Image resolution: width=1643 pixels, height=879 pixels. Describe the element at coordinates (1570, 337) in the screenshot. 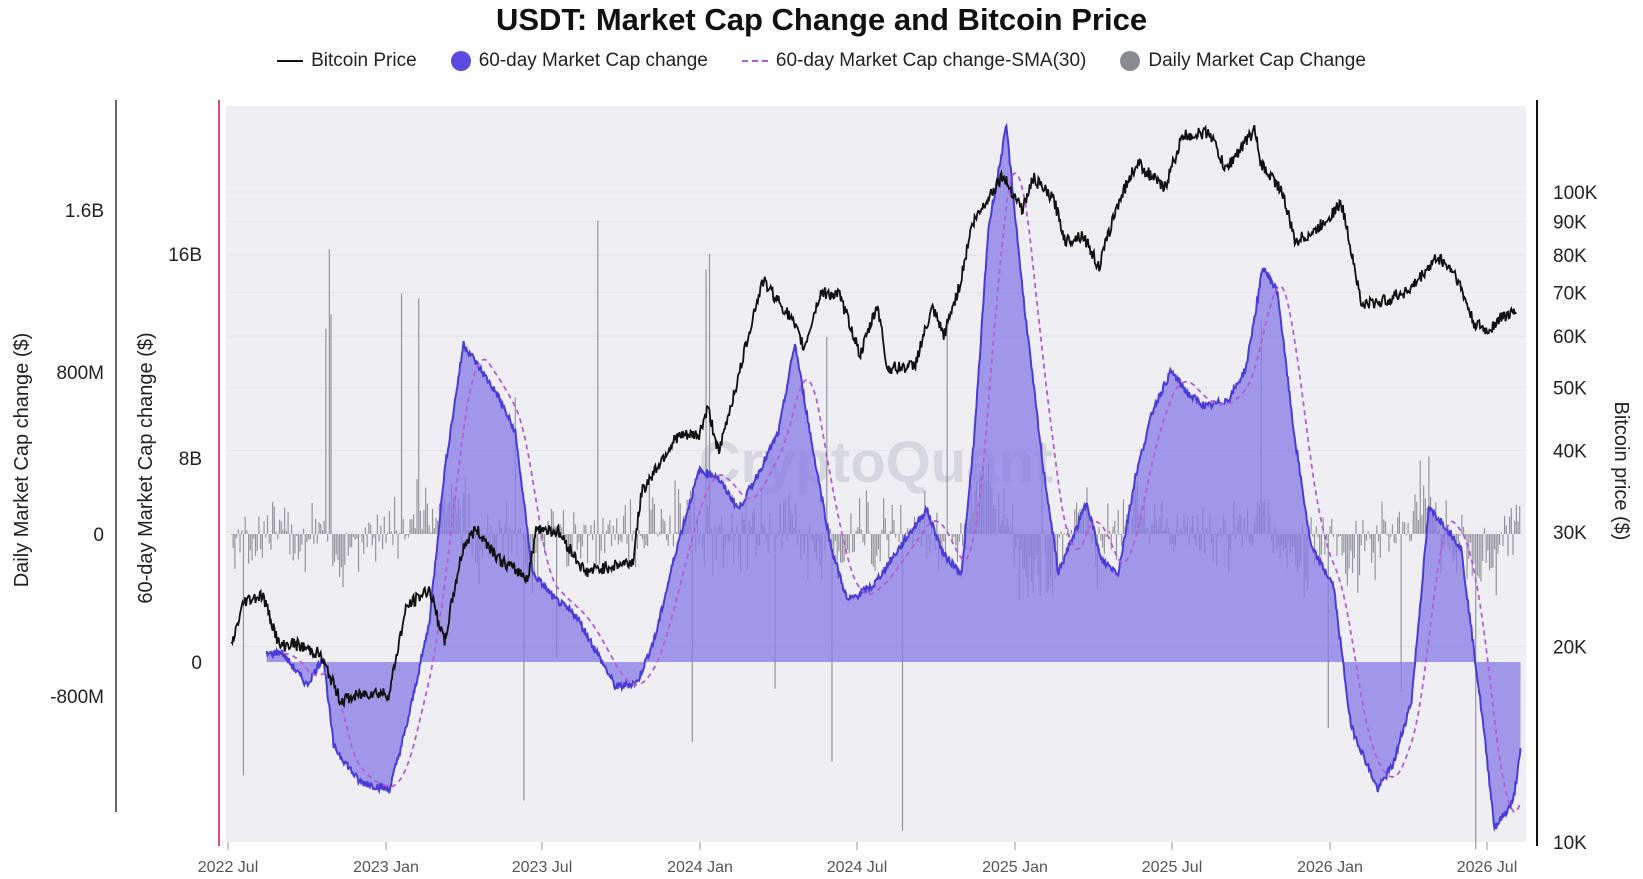

I see `price-tick-label: 60K` at that location.